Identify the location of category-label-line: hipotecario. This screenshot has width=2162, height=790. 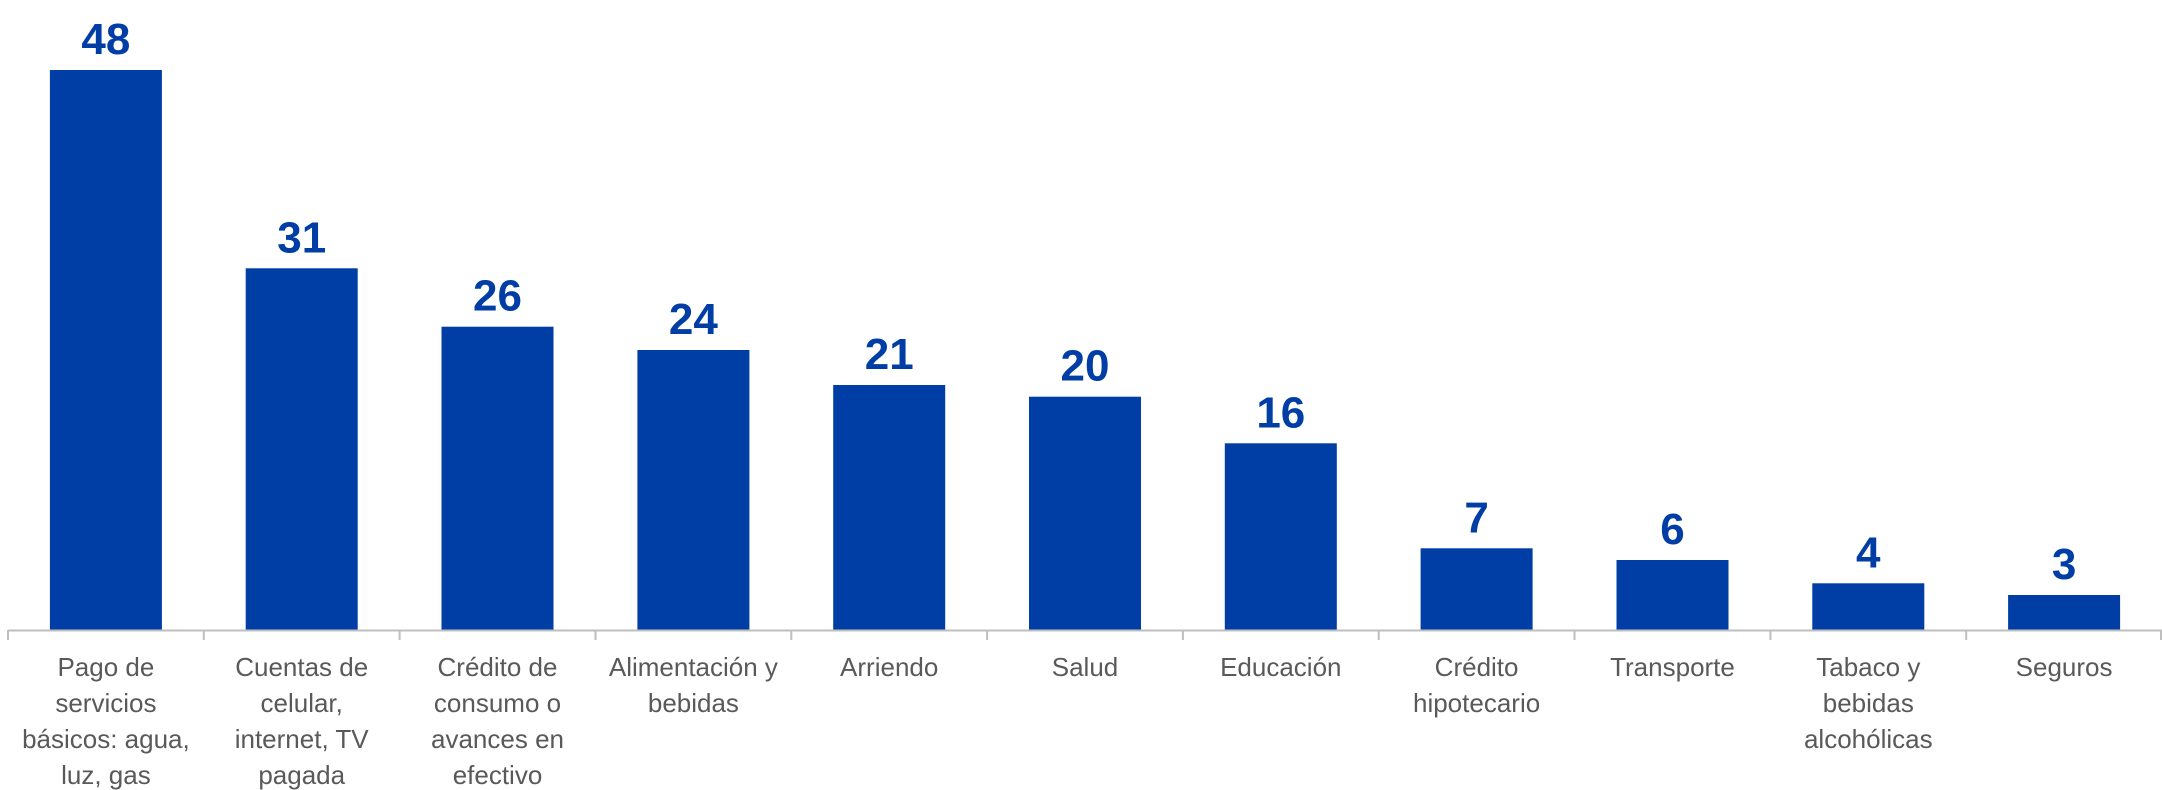
(1476, 703).